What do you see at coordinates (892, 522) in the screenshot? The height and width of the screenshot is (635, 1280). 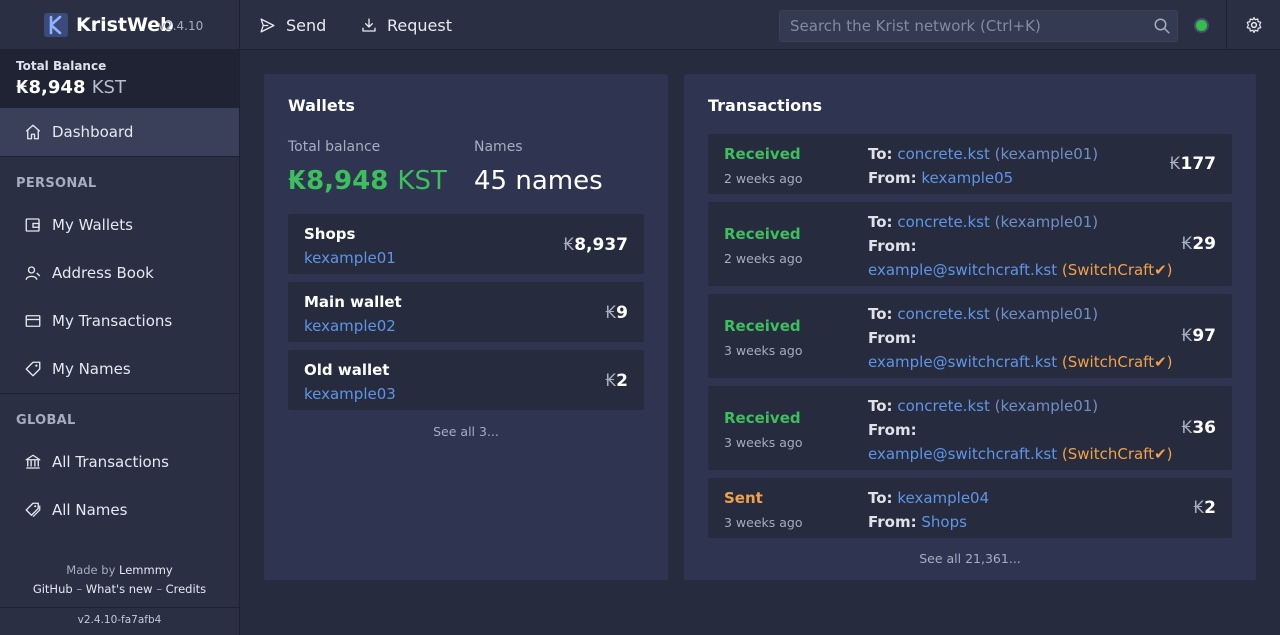 I see `from-label: From:` at bounding box center [892, 522].